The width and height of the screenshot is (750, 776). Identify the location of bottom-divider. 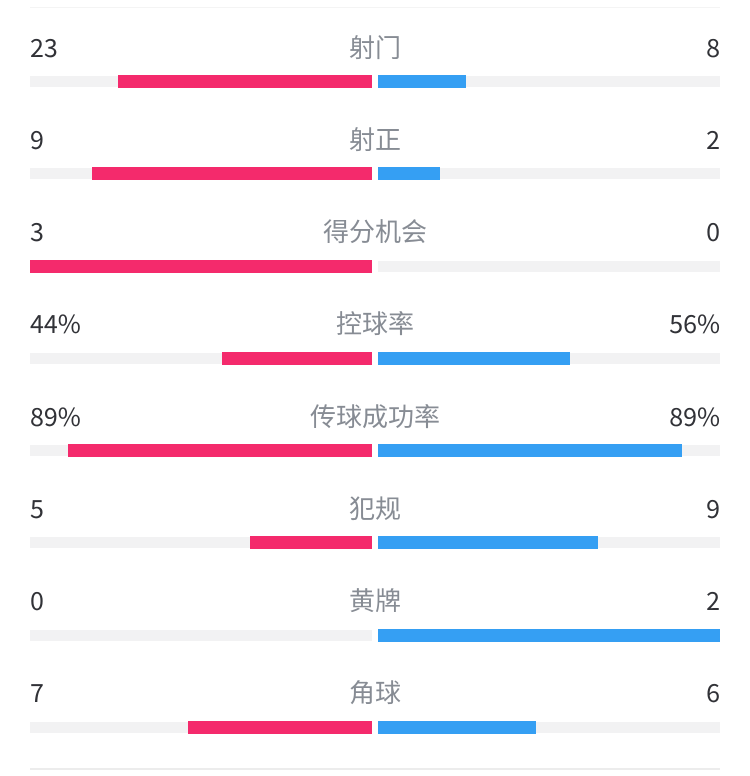
(375, 769).